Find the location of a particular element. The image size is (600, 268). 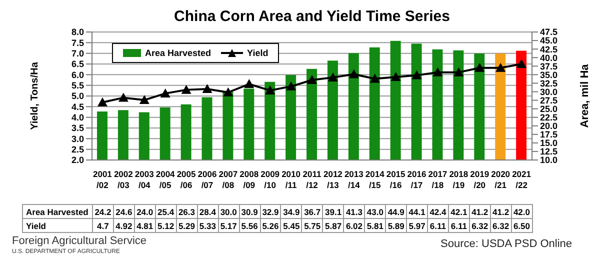

data-label: 41.3 is located at coordinates (354, 211).